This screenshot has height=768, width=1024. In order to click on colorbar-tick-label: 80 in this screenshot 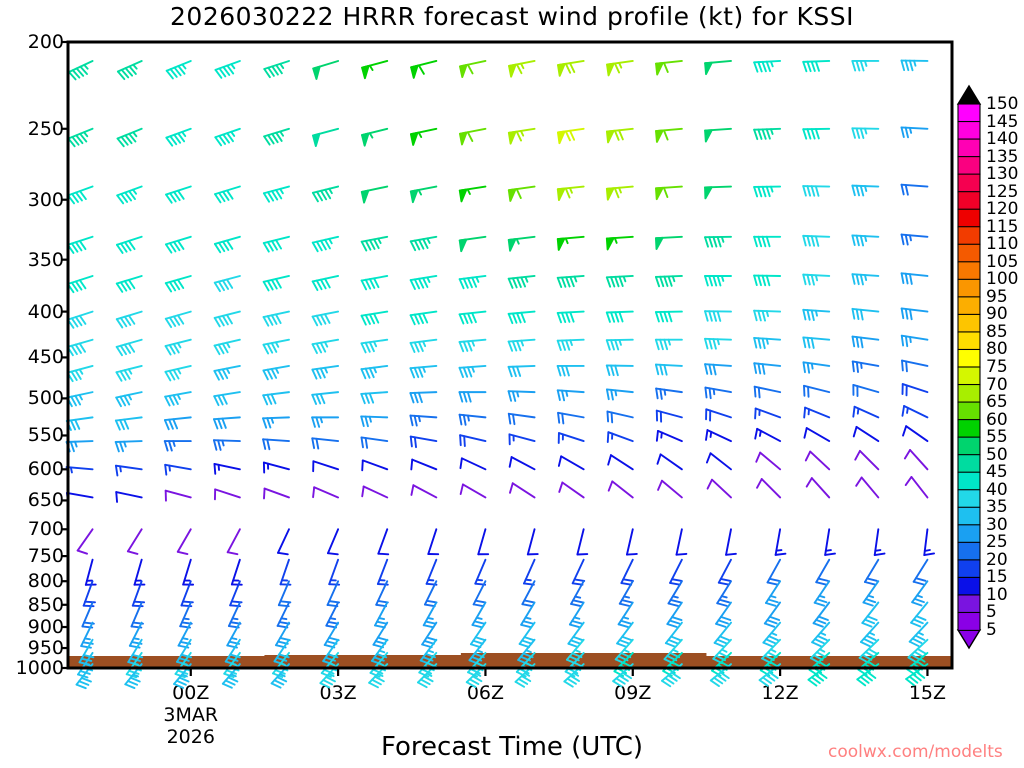, I will do `click(997, 349)`.